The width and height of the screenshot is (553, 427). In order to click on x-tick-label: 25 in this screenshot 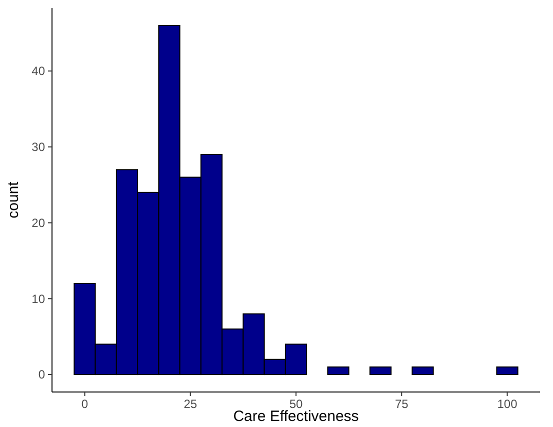, I will do `click(191, 404)`.